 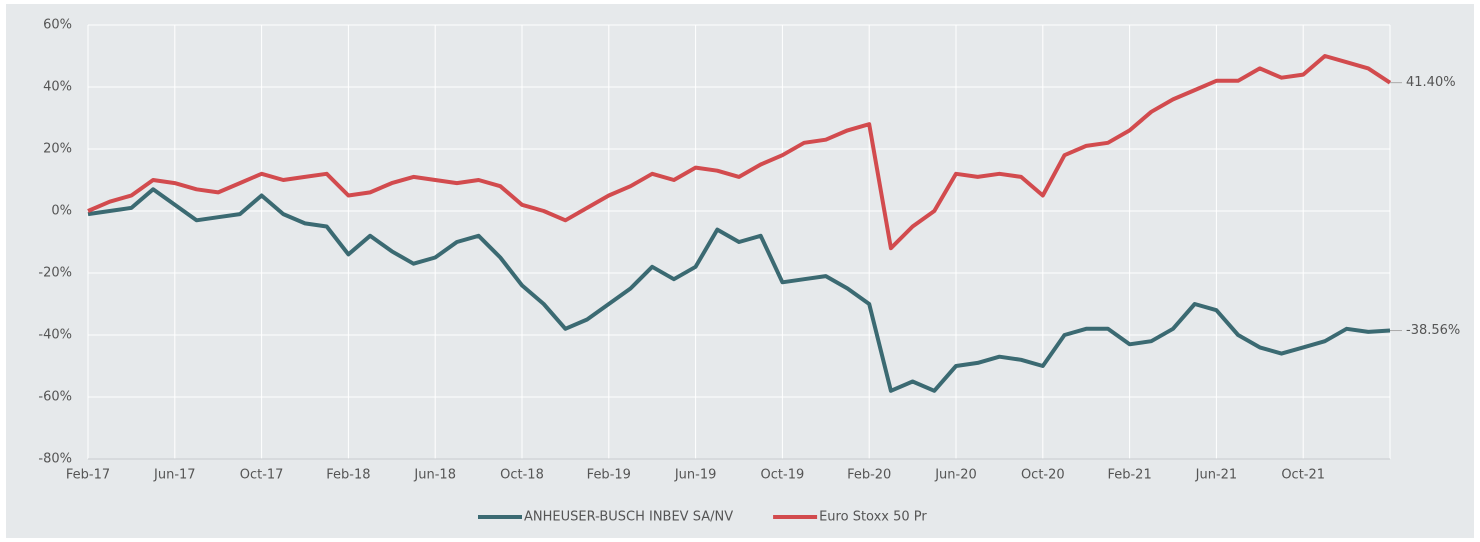 What do you see at coordinates (55, 459) in the screenshot?
I see `y-tick-label: -80%` at bounding box center [55, 459].